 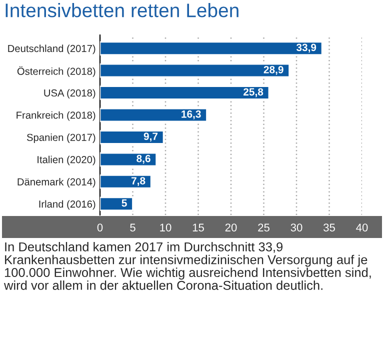 I want to click on data-label: 16,3, so click(x=191, y=115).